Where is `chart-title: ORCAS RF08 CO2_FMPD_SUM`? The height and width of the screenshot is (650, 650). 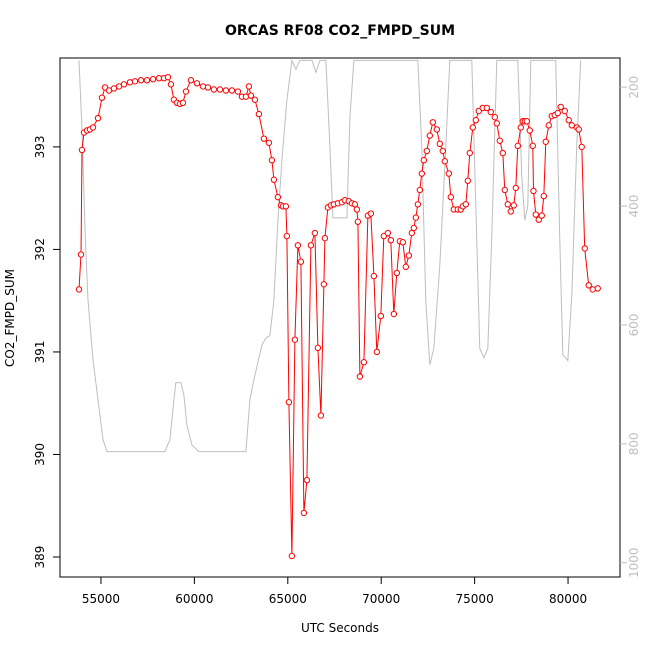 chart-title: ORCAS RF08 CO2_FMPD_SUM is located at coordinates (340, 31).